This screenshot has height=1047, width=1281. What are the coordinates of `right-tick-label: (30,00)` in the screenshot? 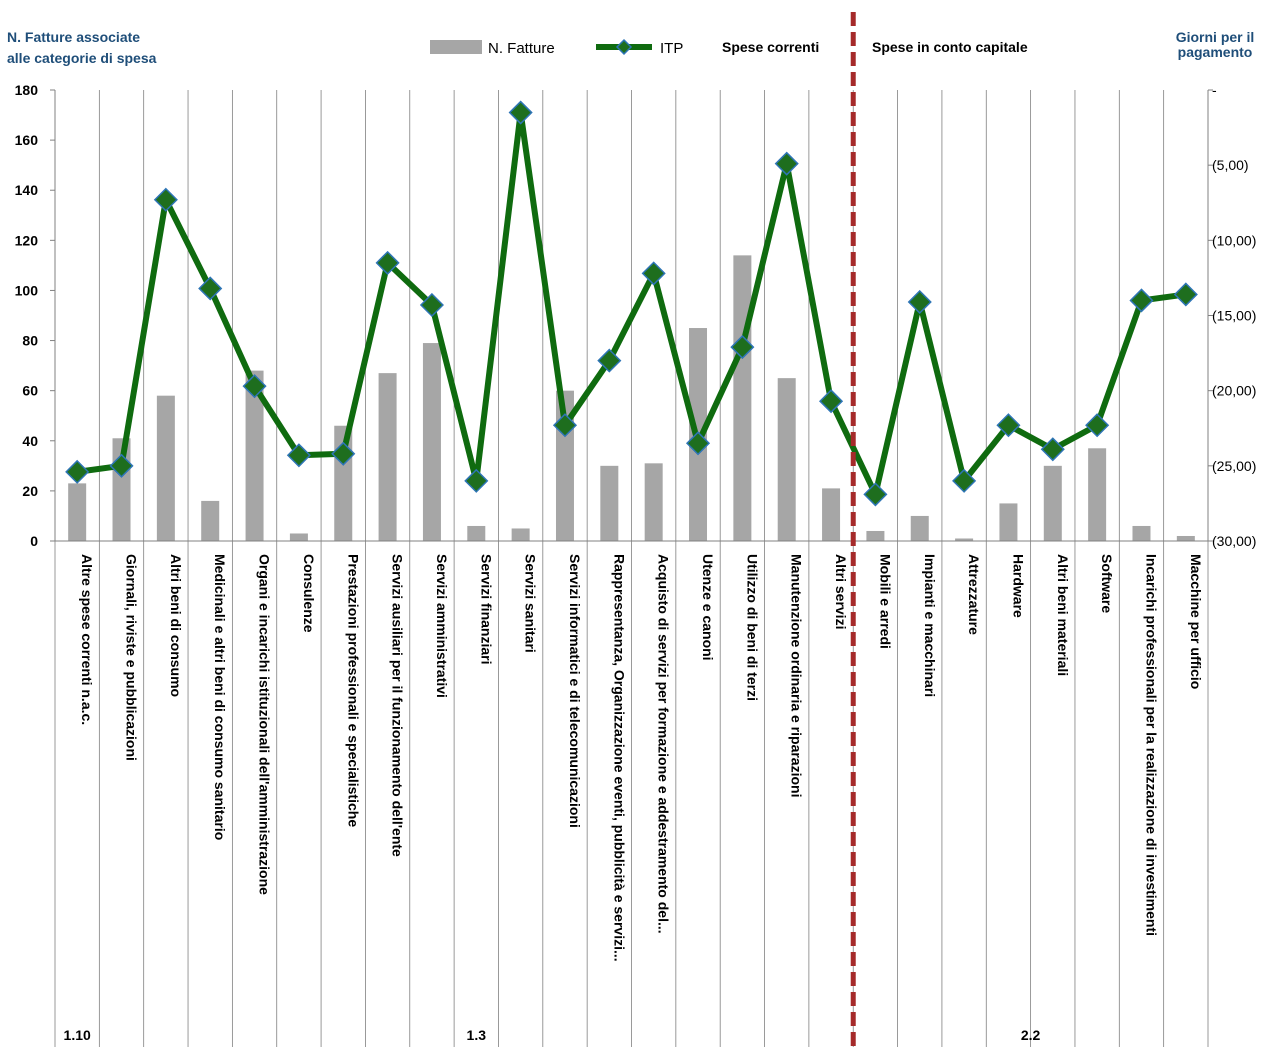 It's located at (1234, 541).